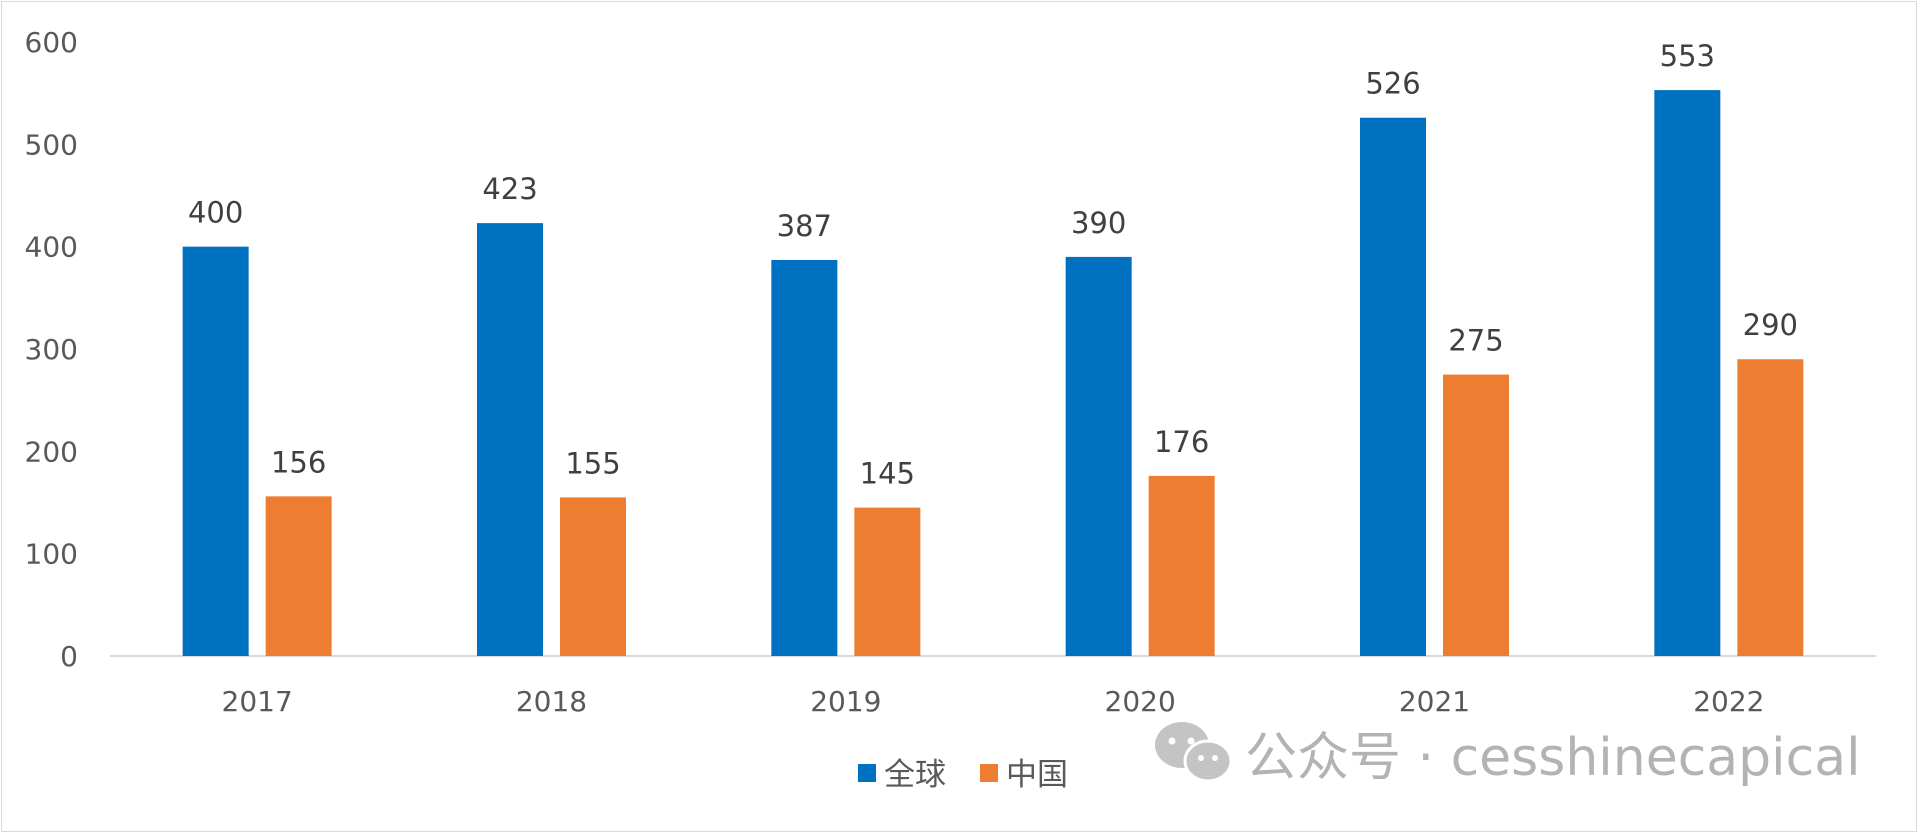 Image resolution: width=1920 pixels, height=835 pixels. What do you see at coordinates (509, 189) in the screenshot?
I see `data-label: 423` at bounding box center [509, 189].